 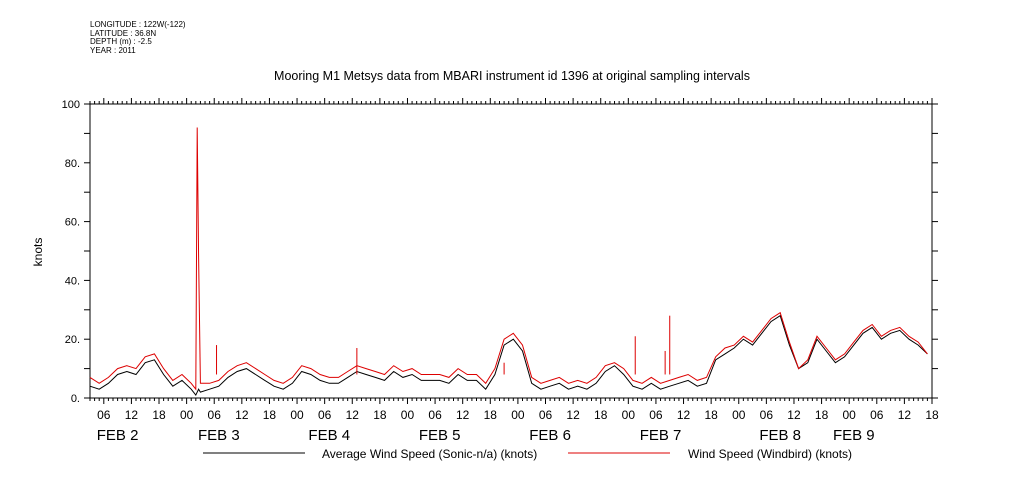 I want to click on x-date-label: FEB 7, so click(x=661, y=435).